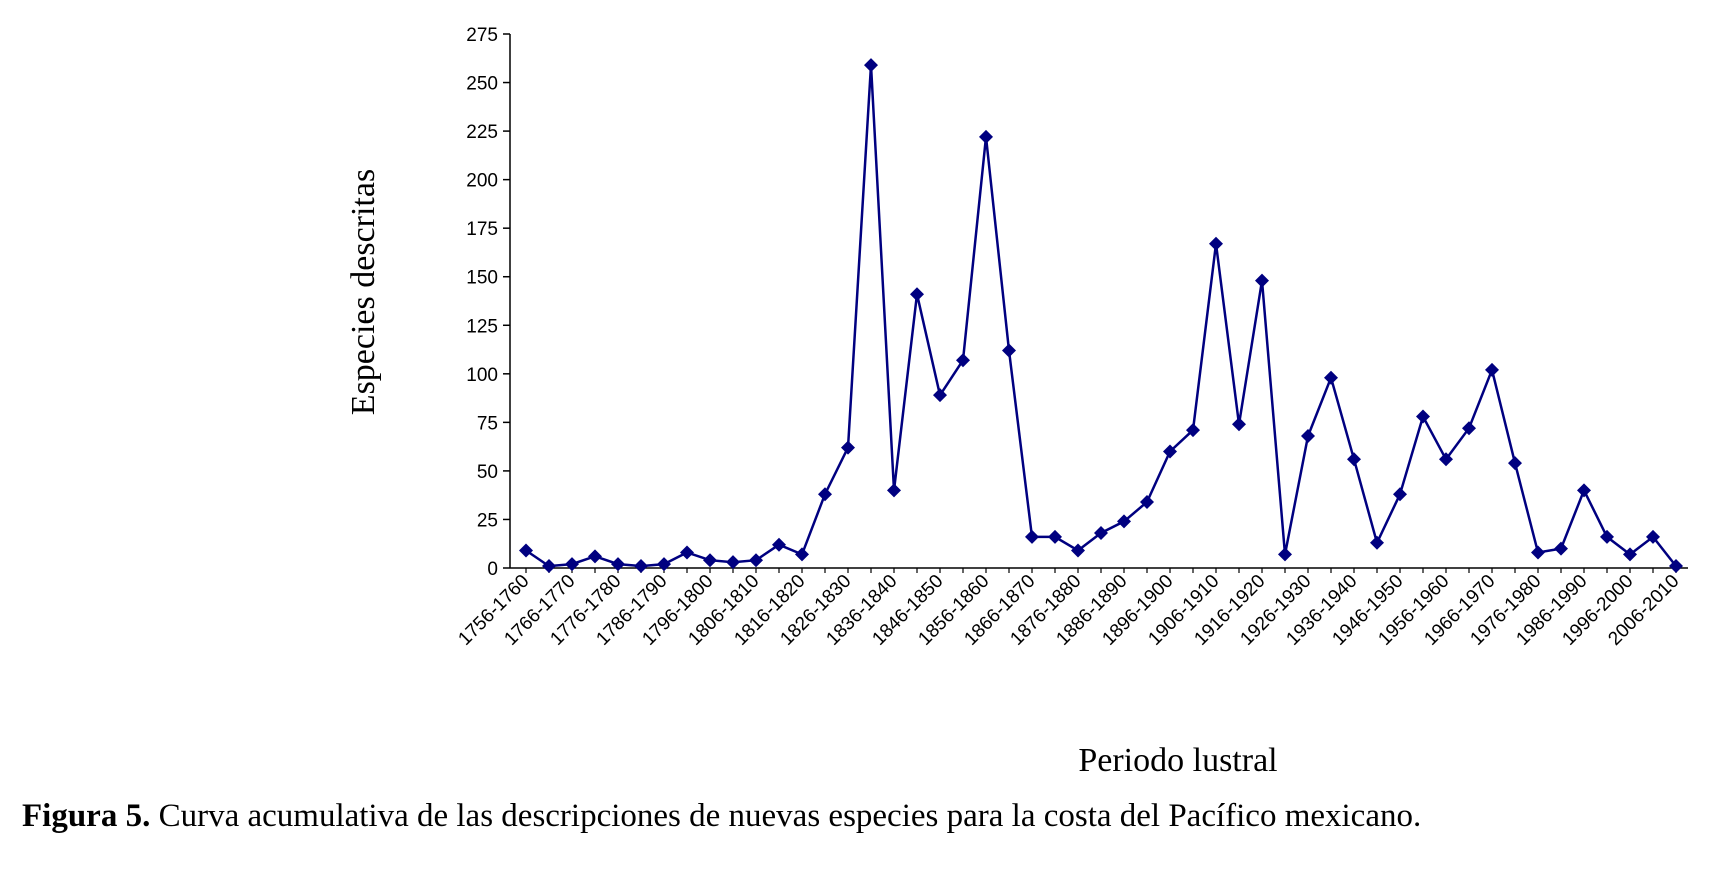  Describe the element at coordinates (363, 292) in the screenshot. I see `y-axis-title: Especies descritas` at that location.